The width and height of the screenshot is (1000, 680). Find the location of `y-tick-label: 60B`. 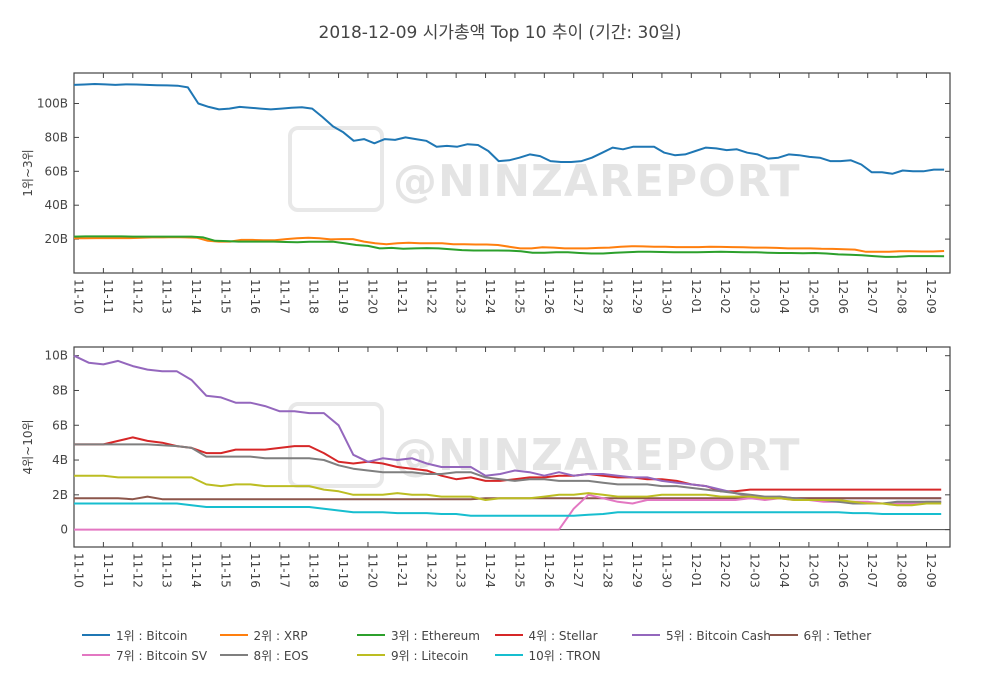

y-tick-label: 60B is located at coordinates (56, 171).